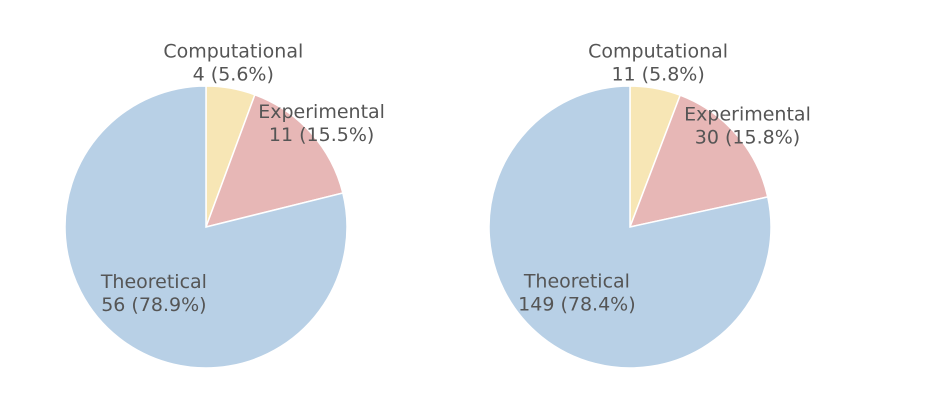  I want to click on slice-label-value: 4 (5.6%), so click(233, 74).